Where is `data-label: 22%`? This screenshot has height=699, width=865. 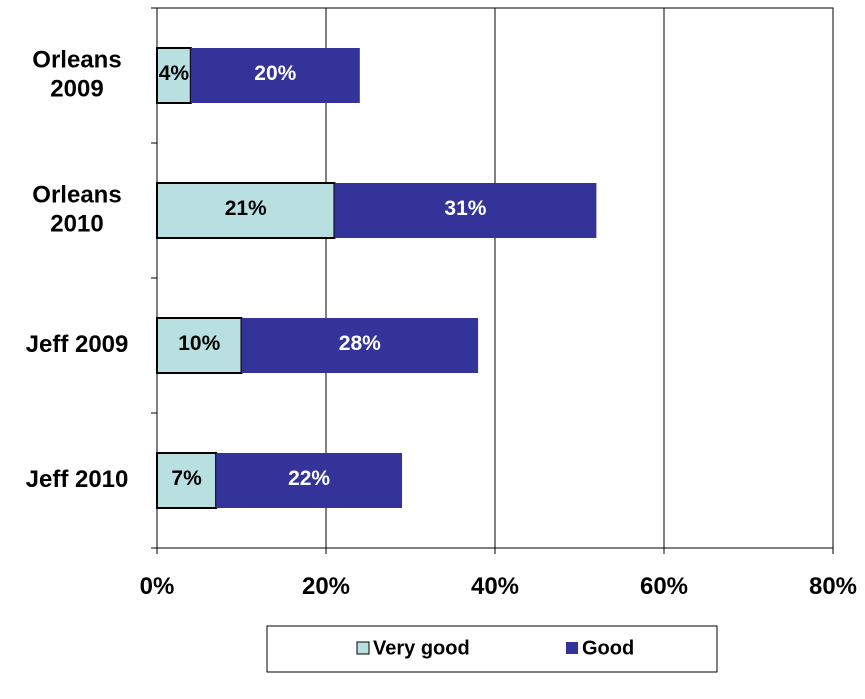 data-label: 22% is located at coordinates (309, 478).